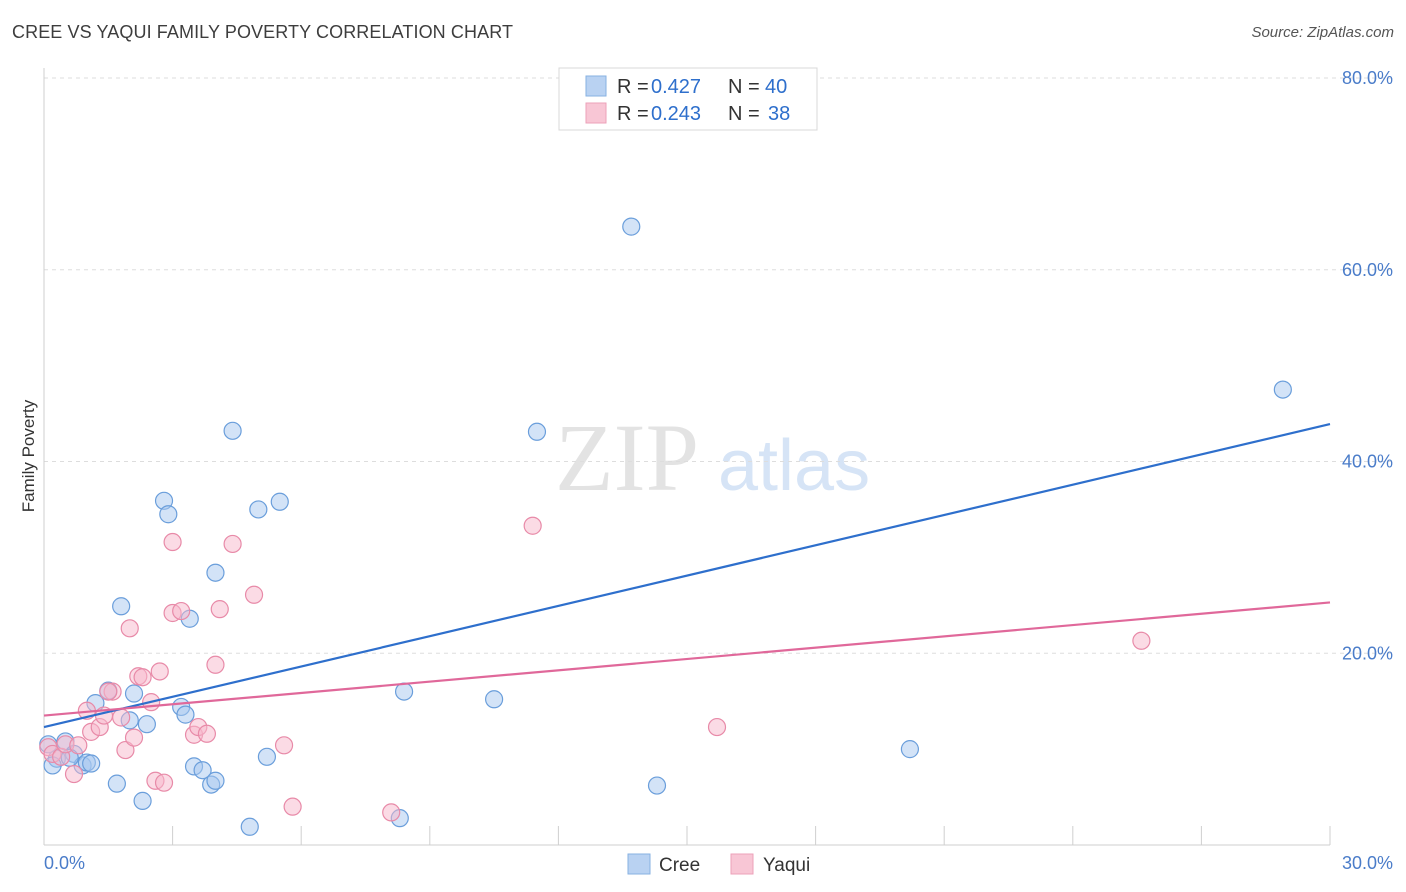  Describe the element at coordinates (742, 864) in the screenshot. I see `bottom-legend-swatch-yaqui` at that location.